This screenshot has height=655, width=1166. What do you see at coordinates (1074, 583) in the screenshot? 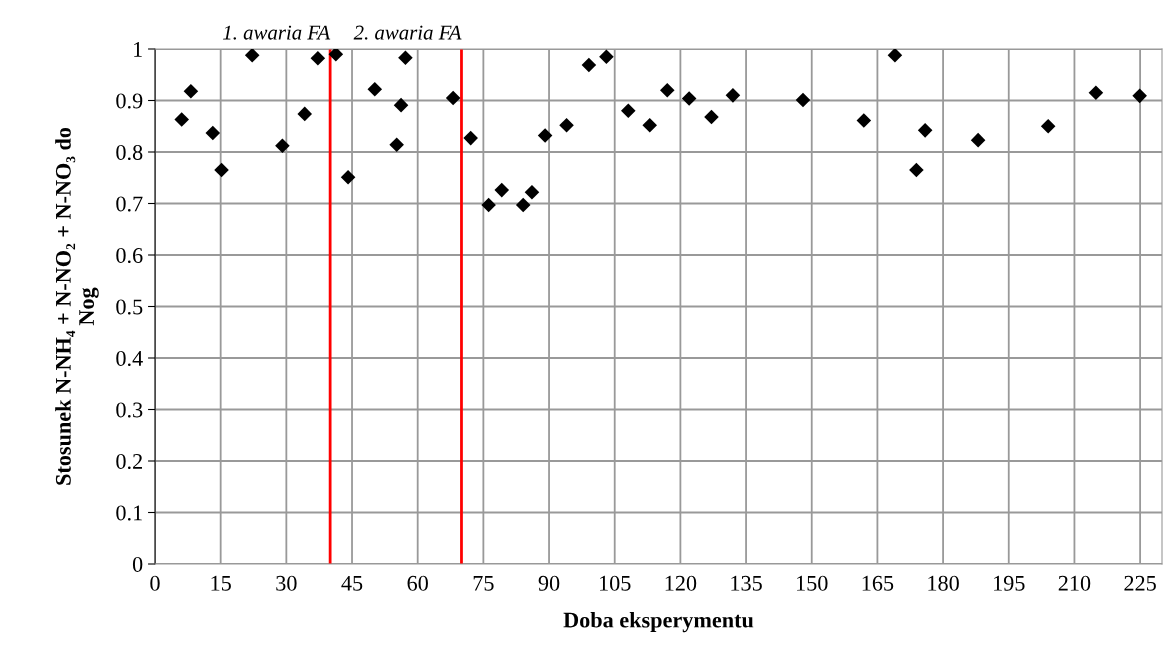
I see `x-tick-label: 210` at bounding box center [1074, 583].